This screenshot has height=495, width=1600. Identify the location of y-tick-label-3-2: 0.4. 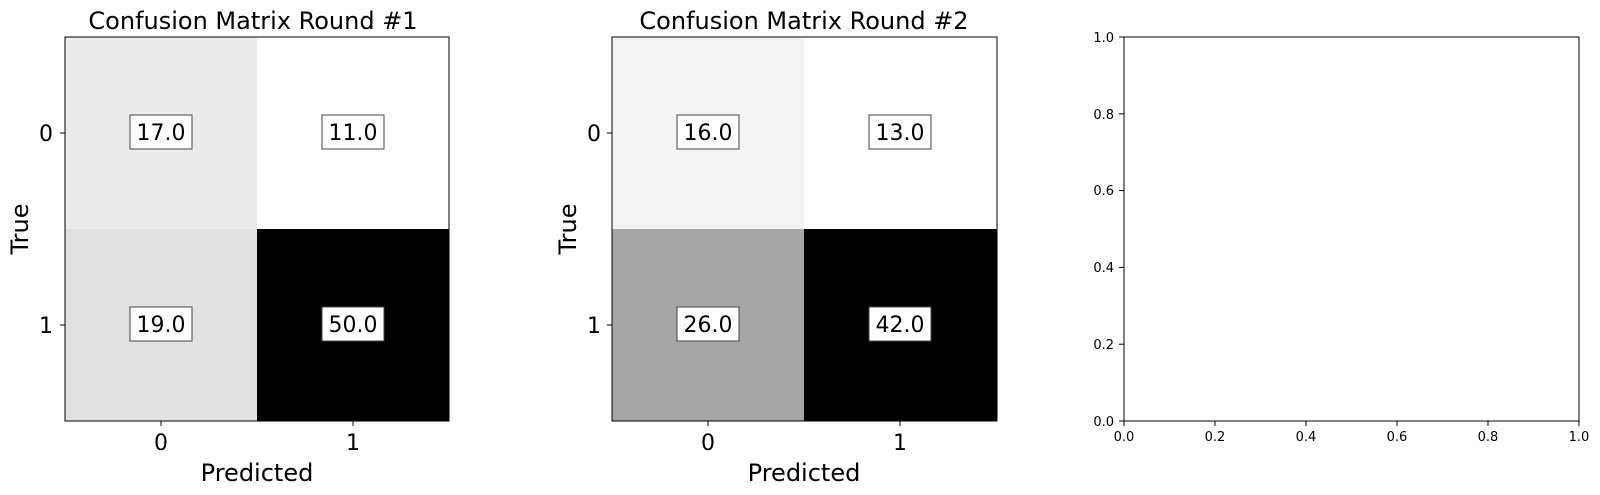
(1103, 268).